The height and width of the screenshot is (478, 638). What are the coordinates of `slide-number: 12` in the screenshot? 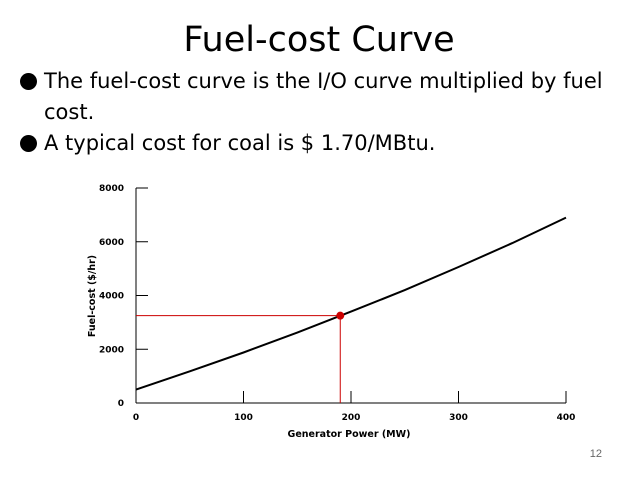 It's located at (595, 454).